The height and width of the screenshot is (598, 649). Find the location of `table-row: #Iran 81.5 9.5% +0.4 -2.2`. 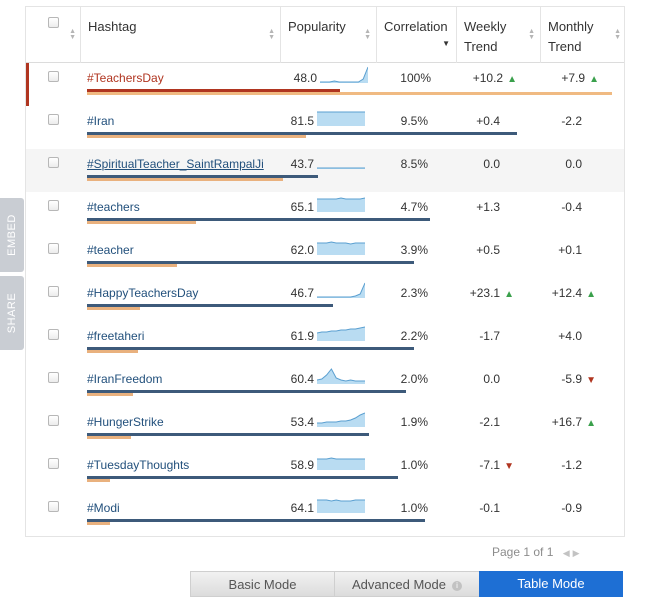

table-row: #Iran 81.5 9.5% +0.4 -2.2 is located at coordinates (325, 127).